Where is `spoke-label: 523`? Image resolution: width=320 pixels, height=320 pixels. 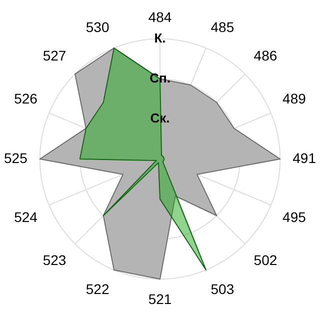
spoke-label: 523 is located at coordinates (54, 260).